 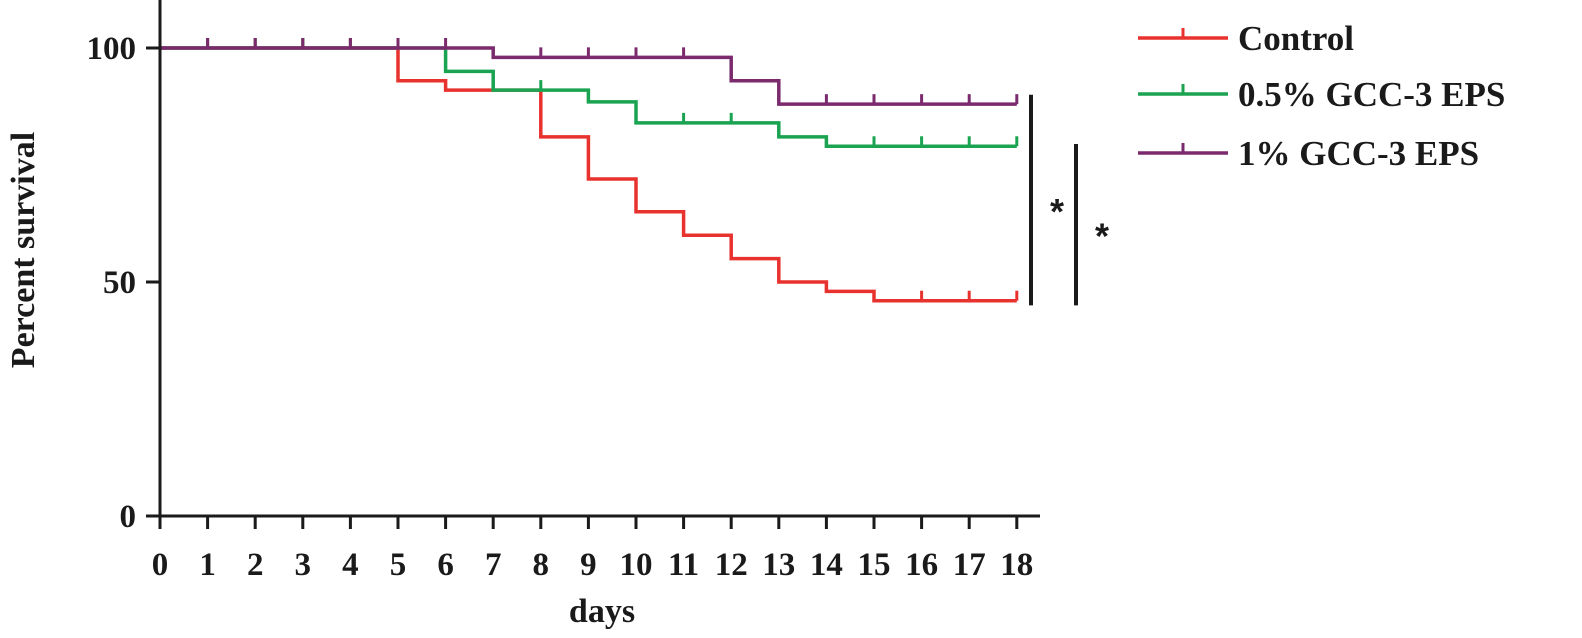 I want to click on x-tick-label: 1, so click(x=207, y=565).